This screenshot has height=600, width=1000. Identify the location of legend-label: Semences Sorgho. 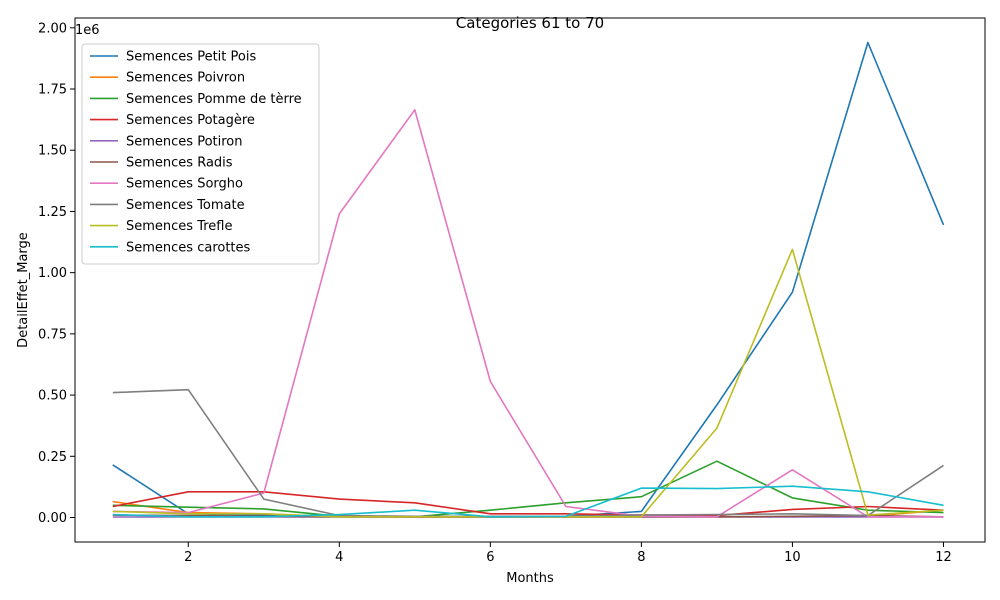
(184, 184).